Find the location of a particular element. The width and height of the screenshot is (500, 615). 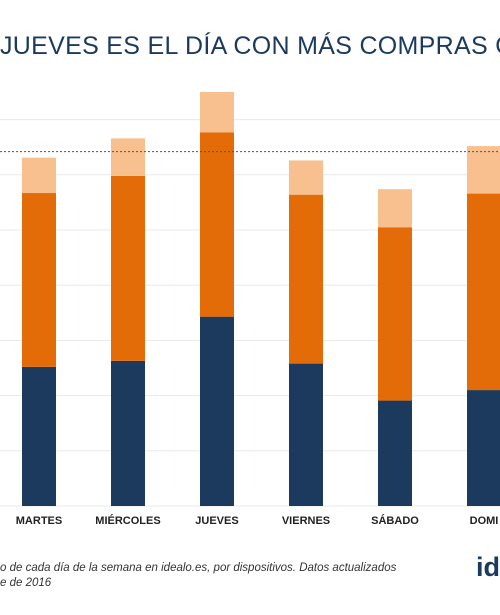

x-axis-labels: MARTES MIÉRCOLES JUEVES VIERNES SÁBADO DOMI is located at coordinates (257, 520).